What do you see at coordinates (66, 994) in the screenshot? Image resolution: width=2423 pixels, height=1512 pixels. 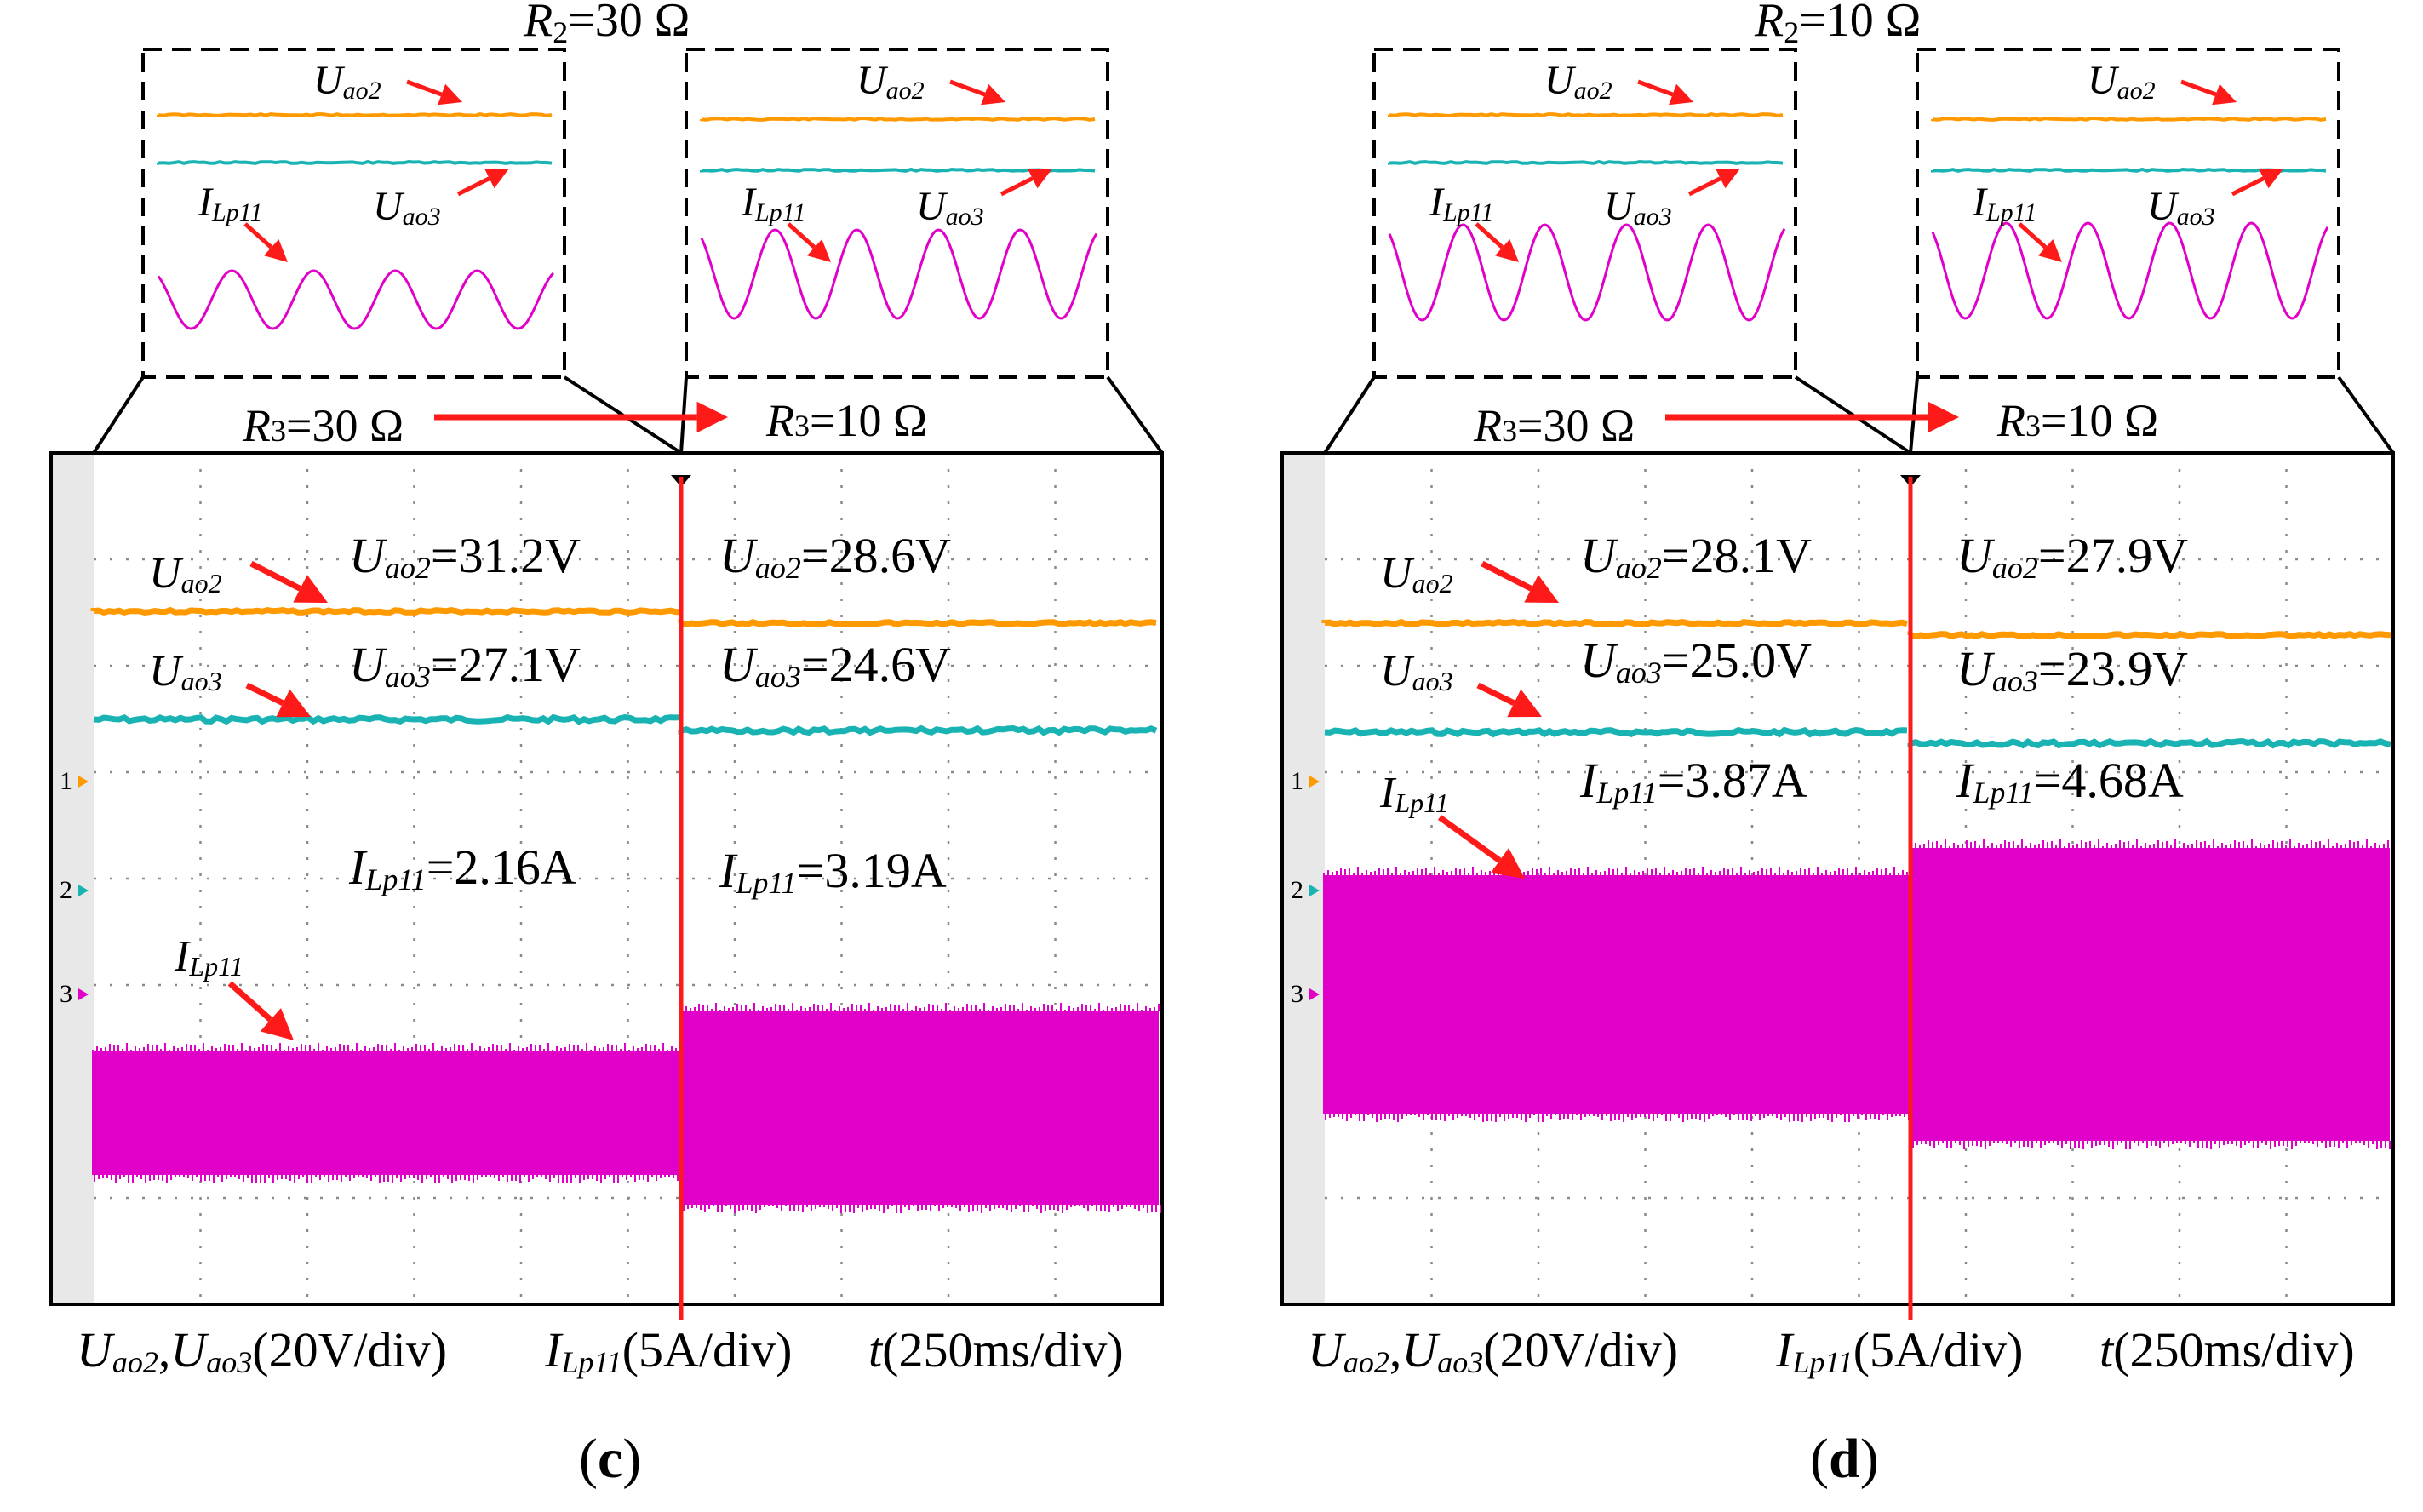 I see `channel-marker-text: 3` at bounding box center [66, 994].